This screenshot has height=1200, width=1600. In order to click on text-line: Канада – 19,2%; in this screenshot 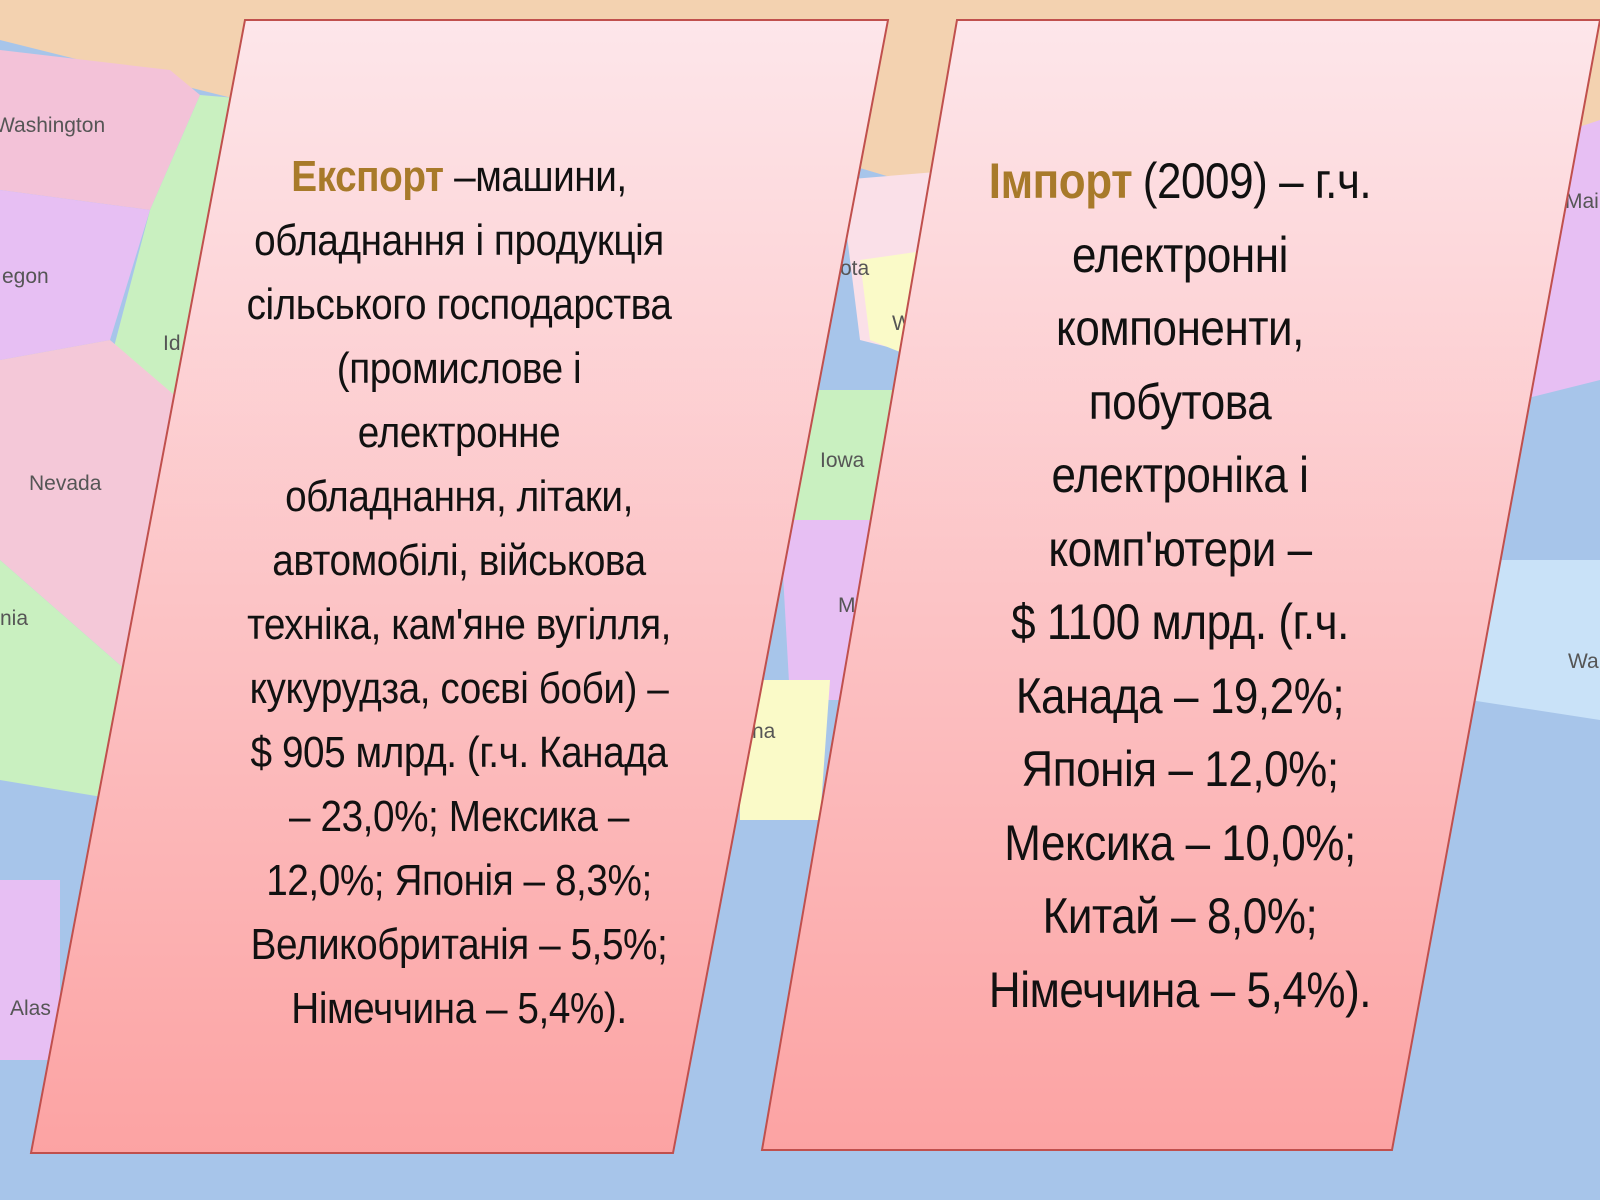, I will do `click(1180, 697)`.